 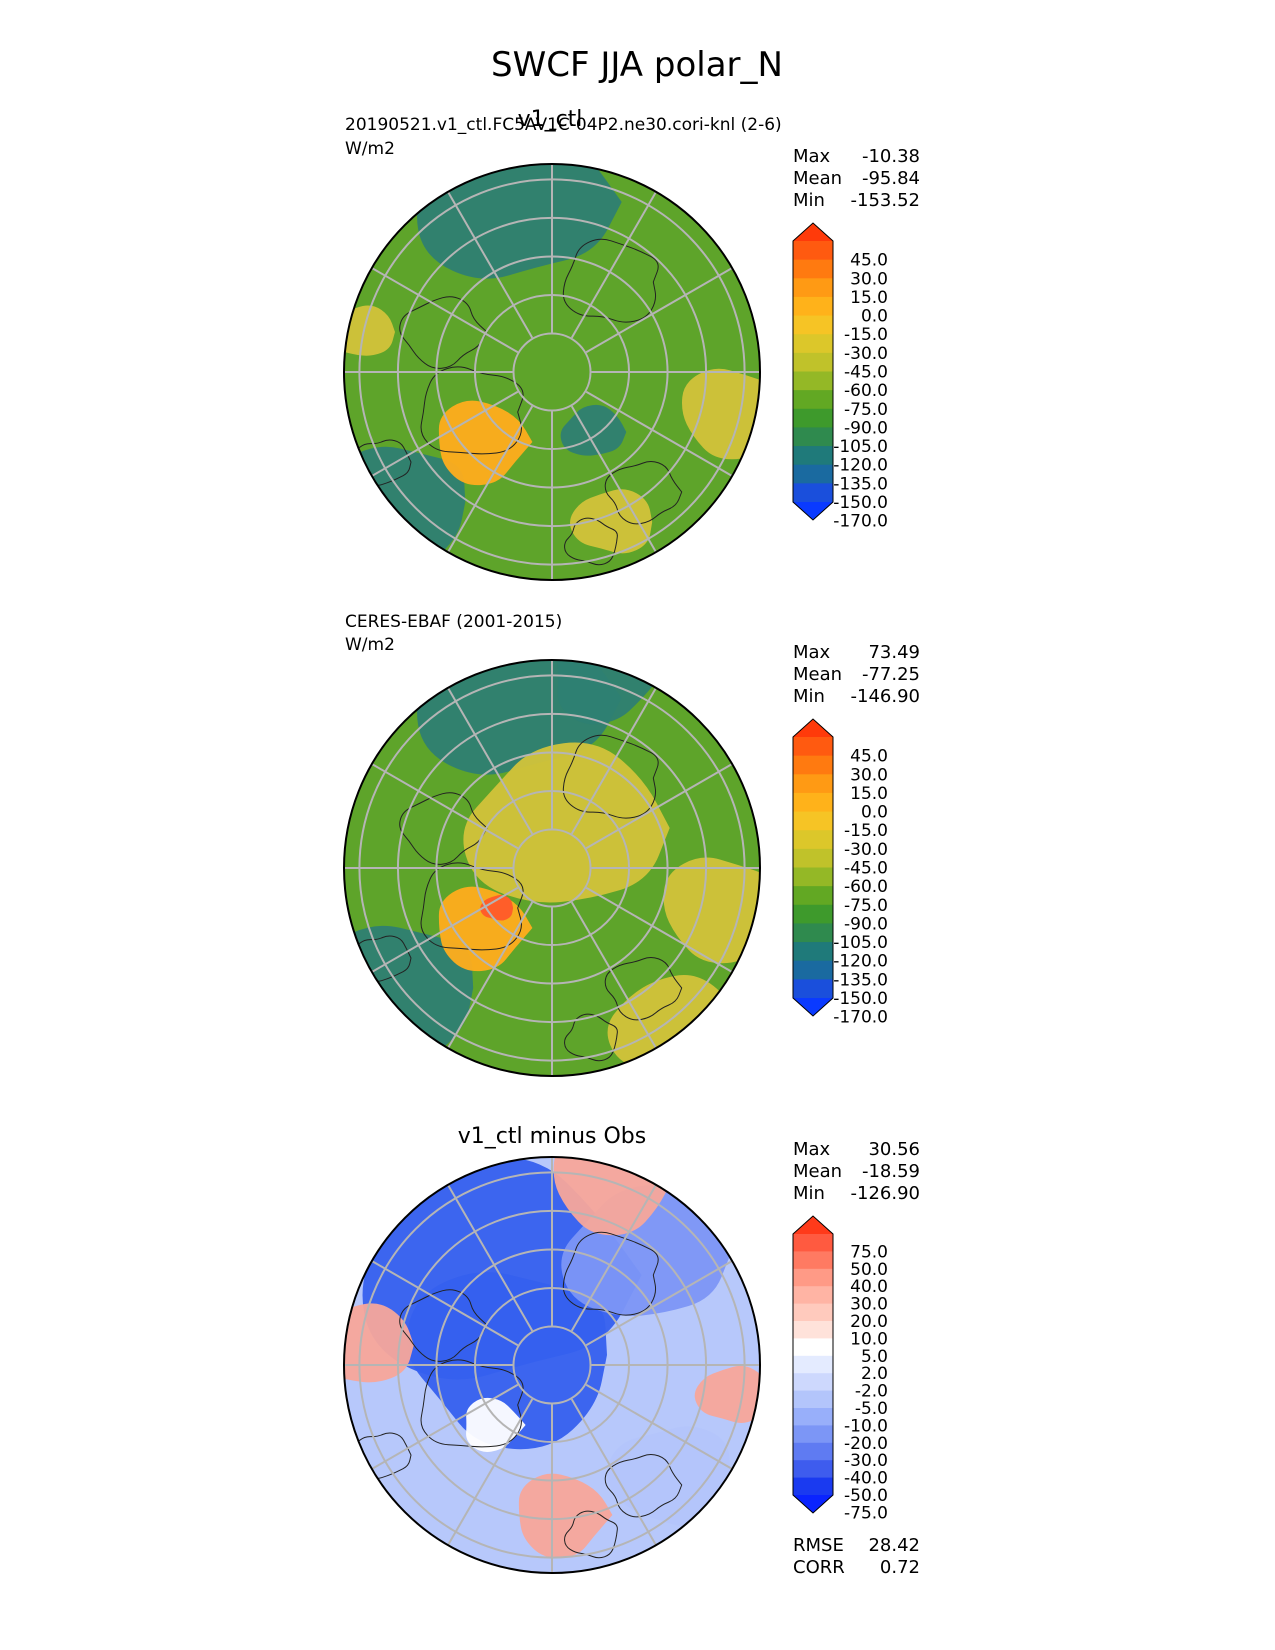 I want to click on colorbar-tick-label: -150.0, so click(x=860, y=999).